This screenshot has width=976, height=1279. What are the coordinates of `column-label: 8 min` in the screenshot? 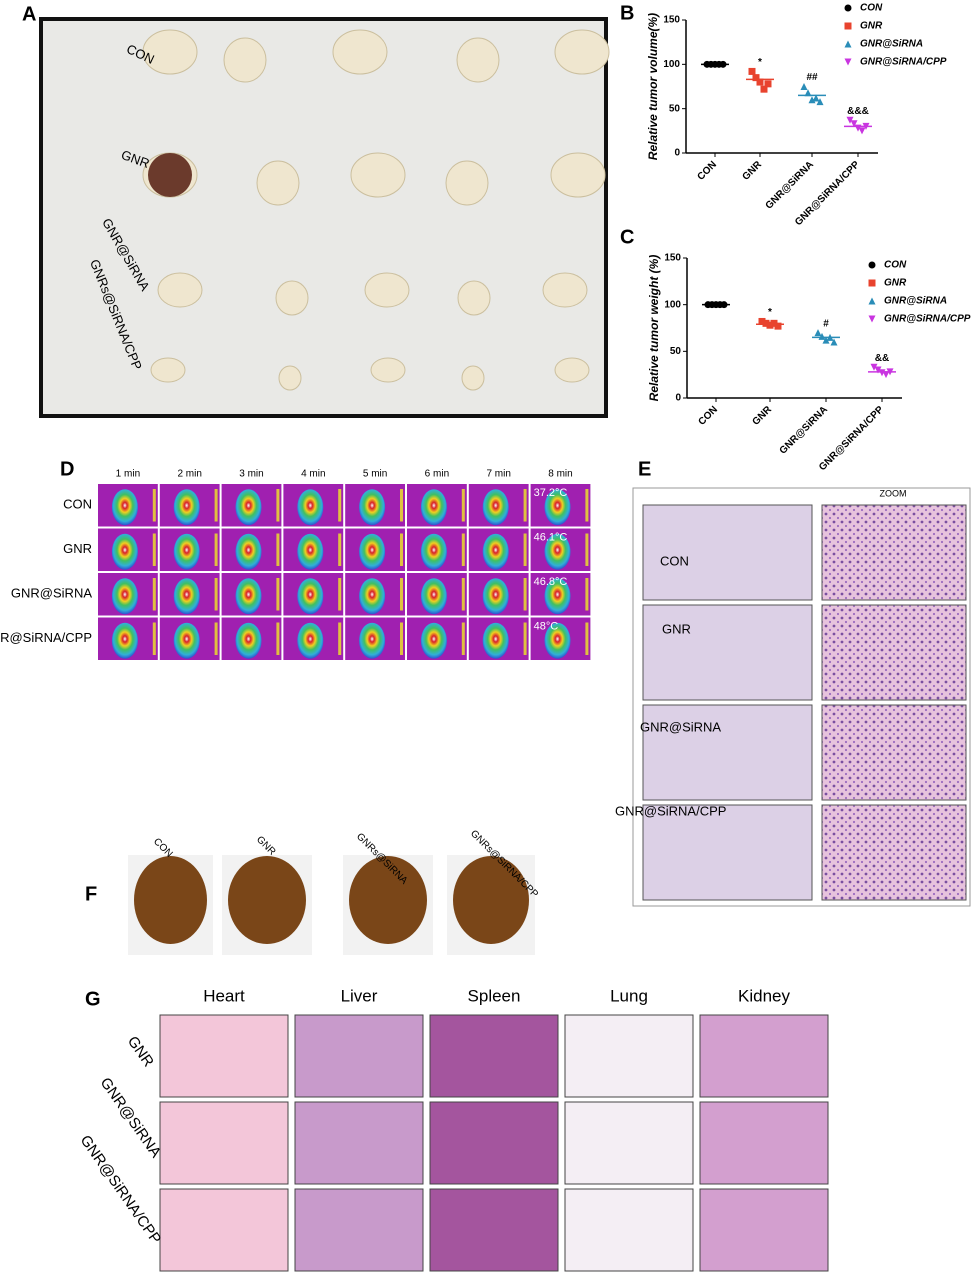 It's located at (560, 474).